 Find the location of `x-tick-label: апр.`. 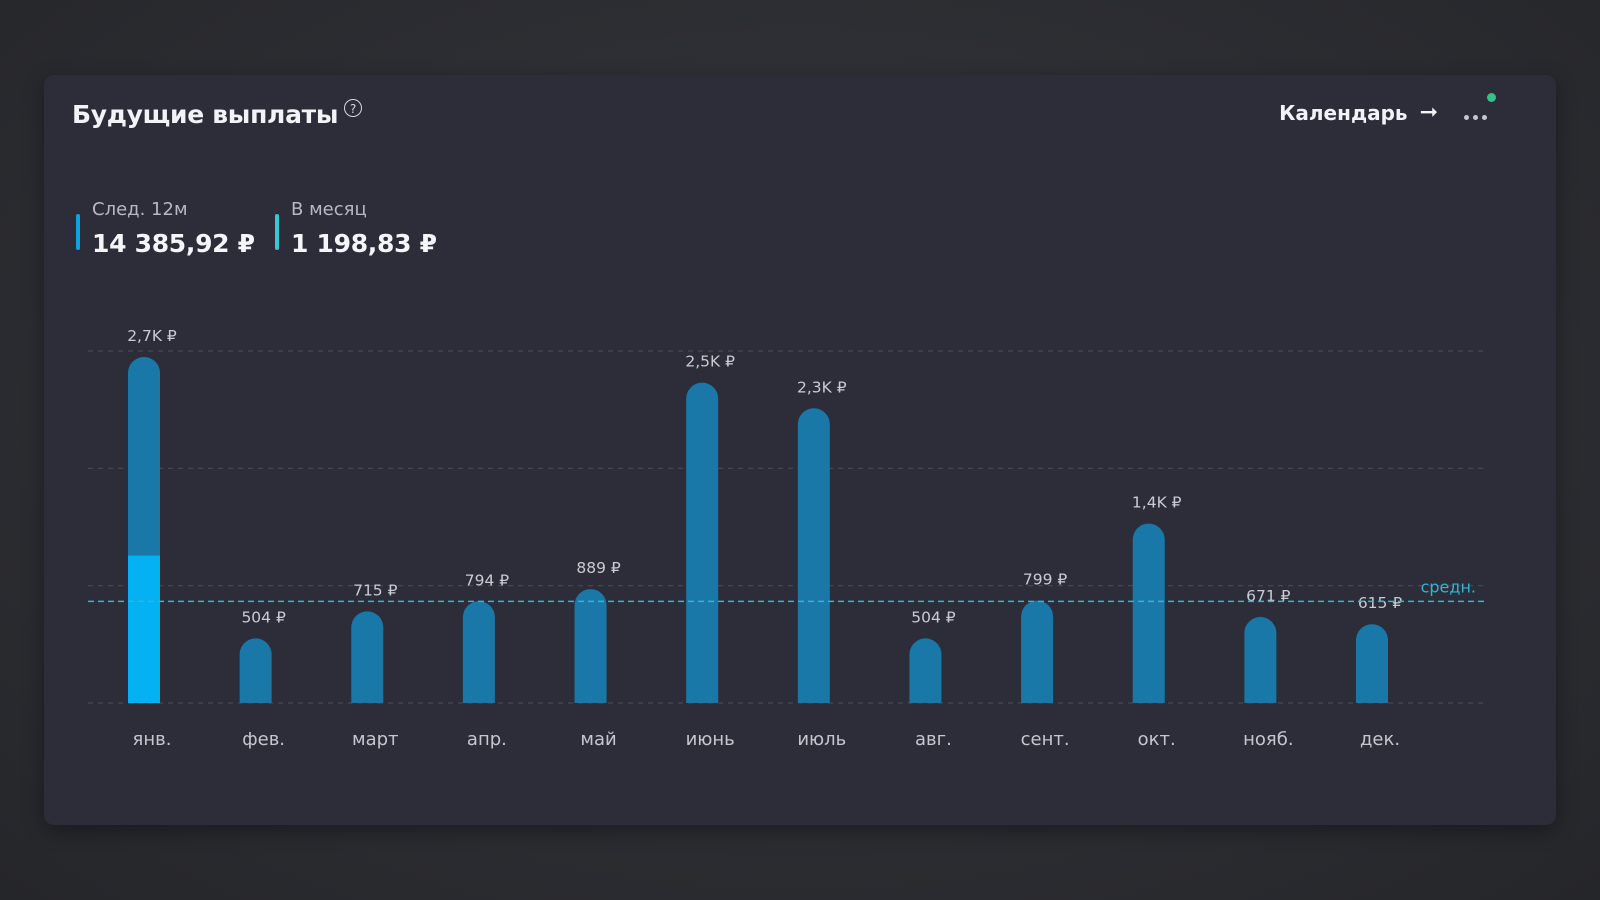

x-tick-label: апр. is located at coordinates (487, 739).